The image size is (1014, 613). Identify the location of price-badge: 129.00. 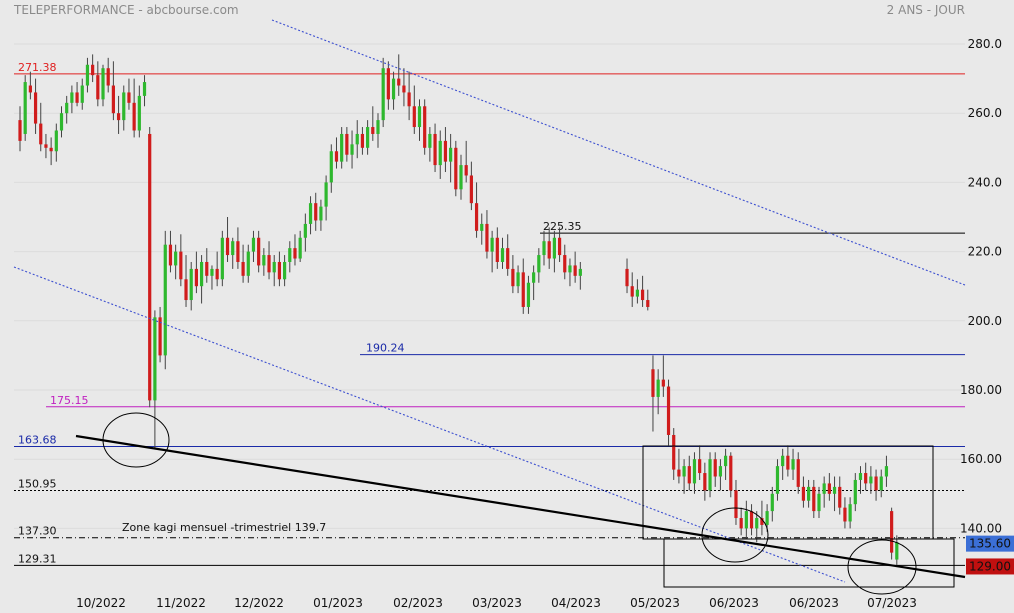
(990, 566).